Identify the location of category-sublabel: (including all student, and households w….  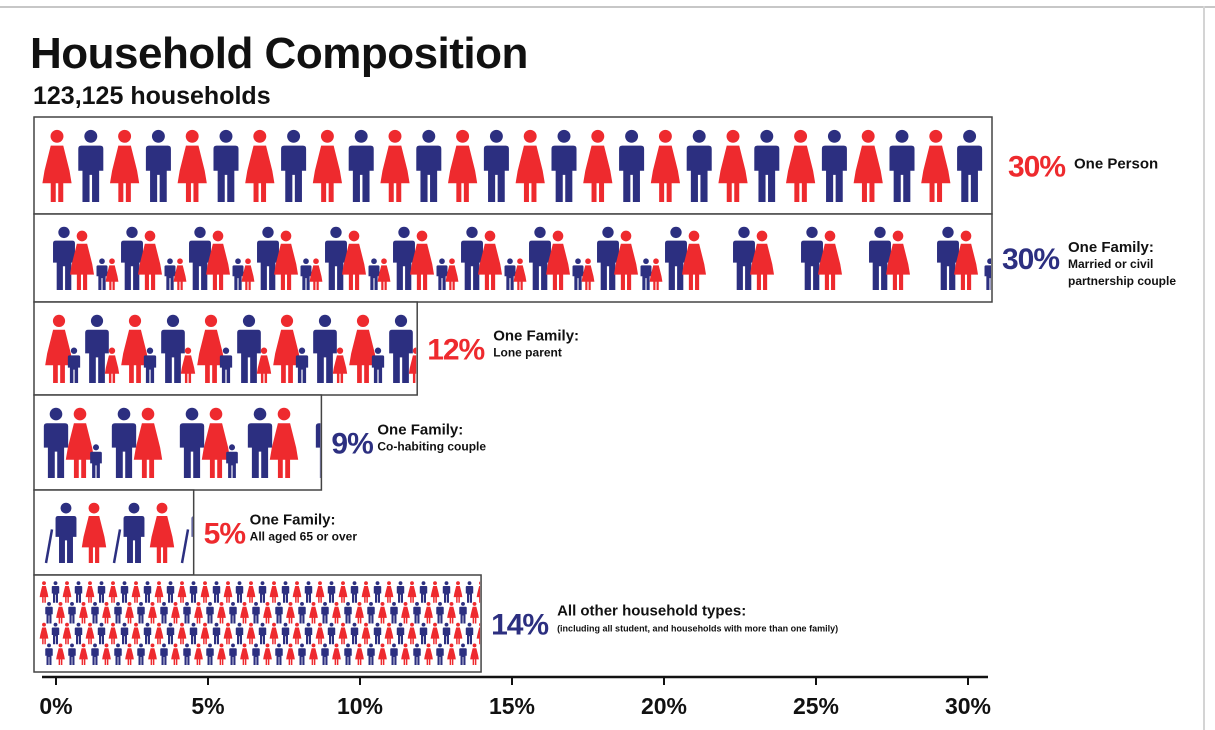
(697, 629).